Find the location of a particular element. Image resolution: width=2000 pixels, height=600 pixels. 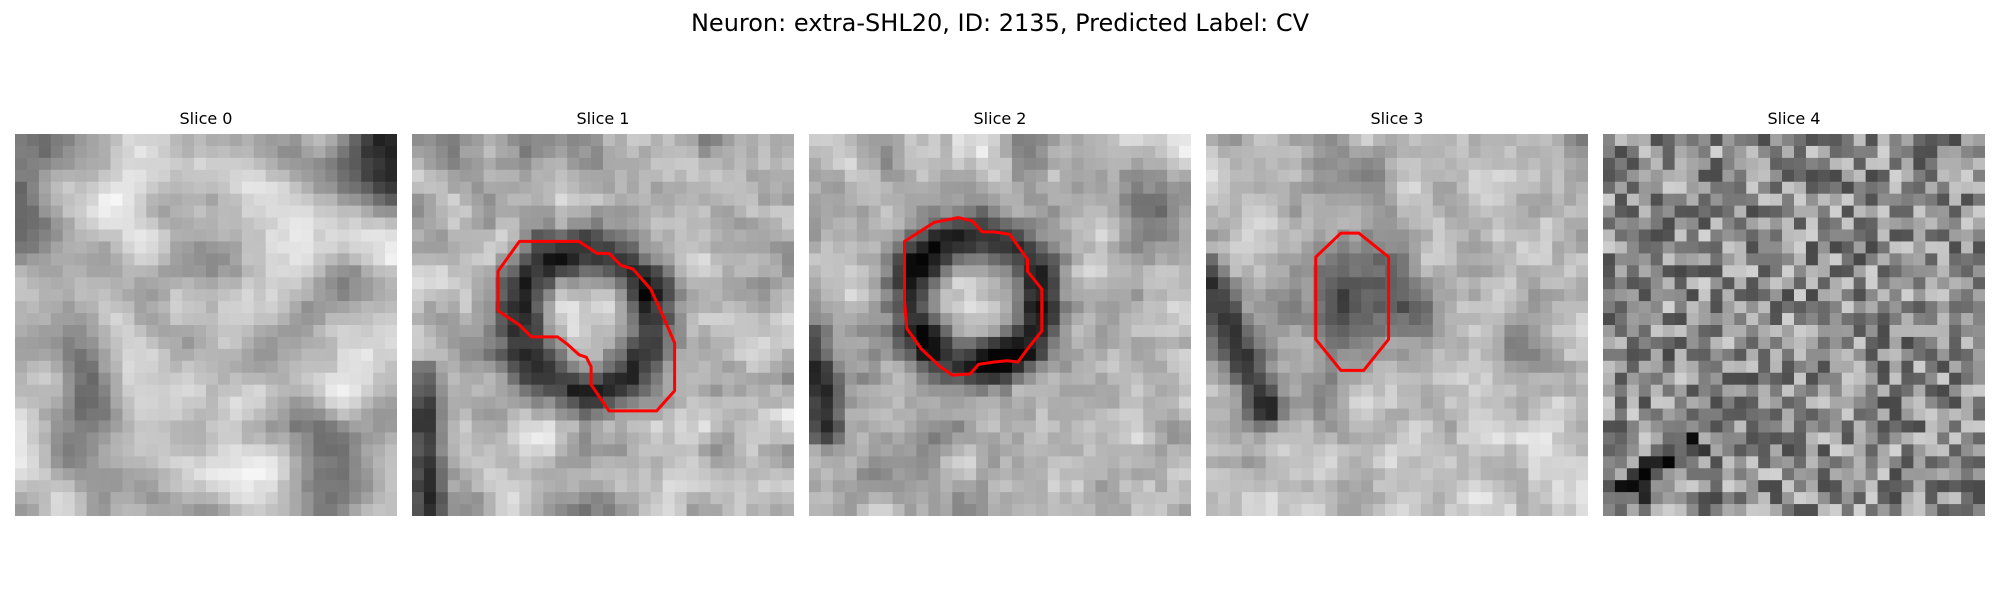

slice-title: Slice 1 is located at coordinates (603, 118).